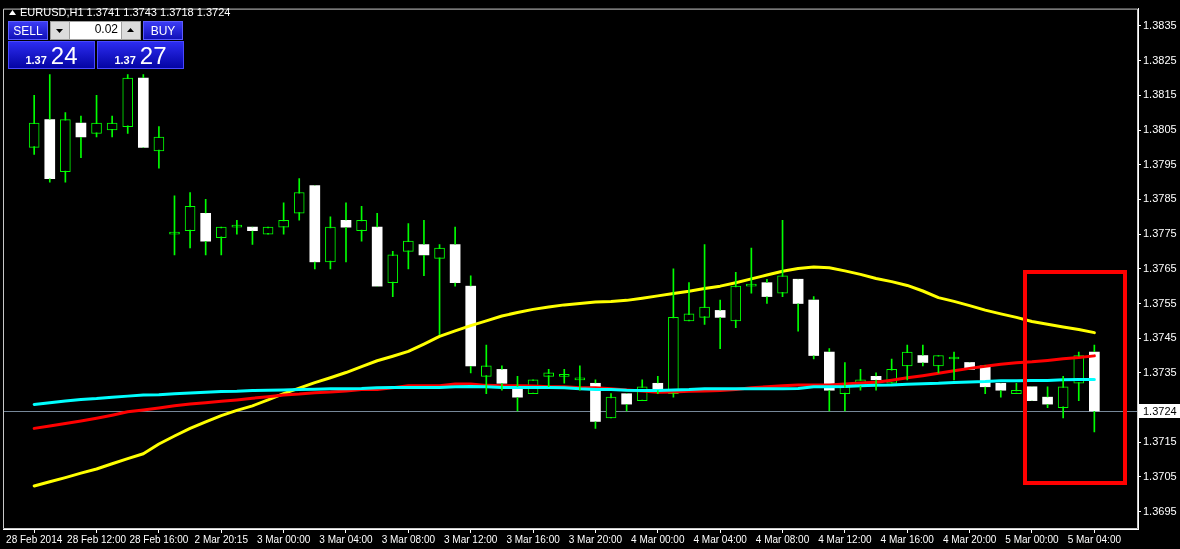  I want to click on y-tick-label: 1.3835, so click(1160, 24).